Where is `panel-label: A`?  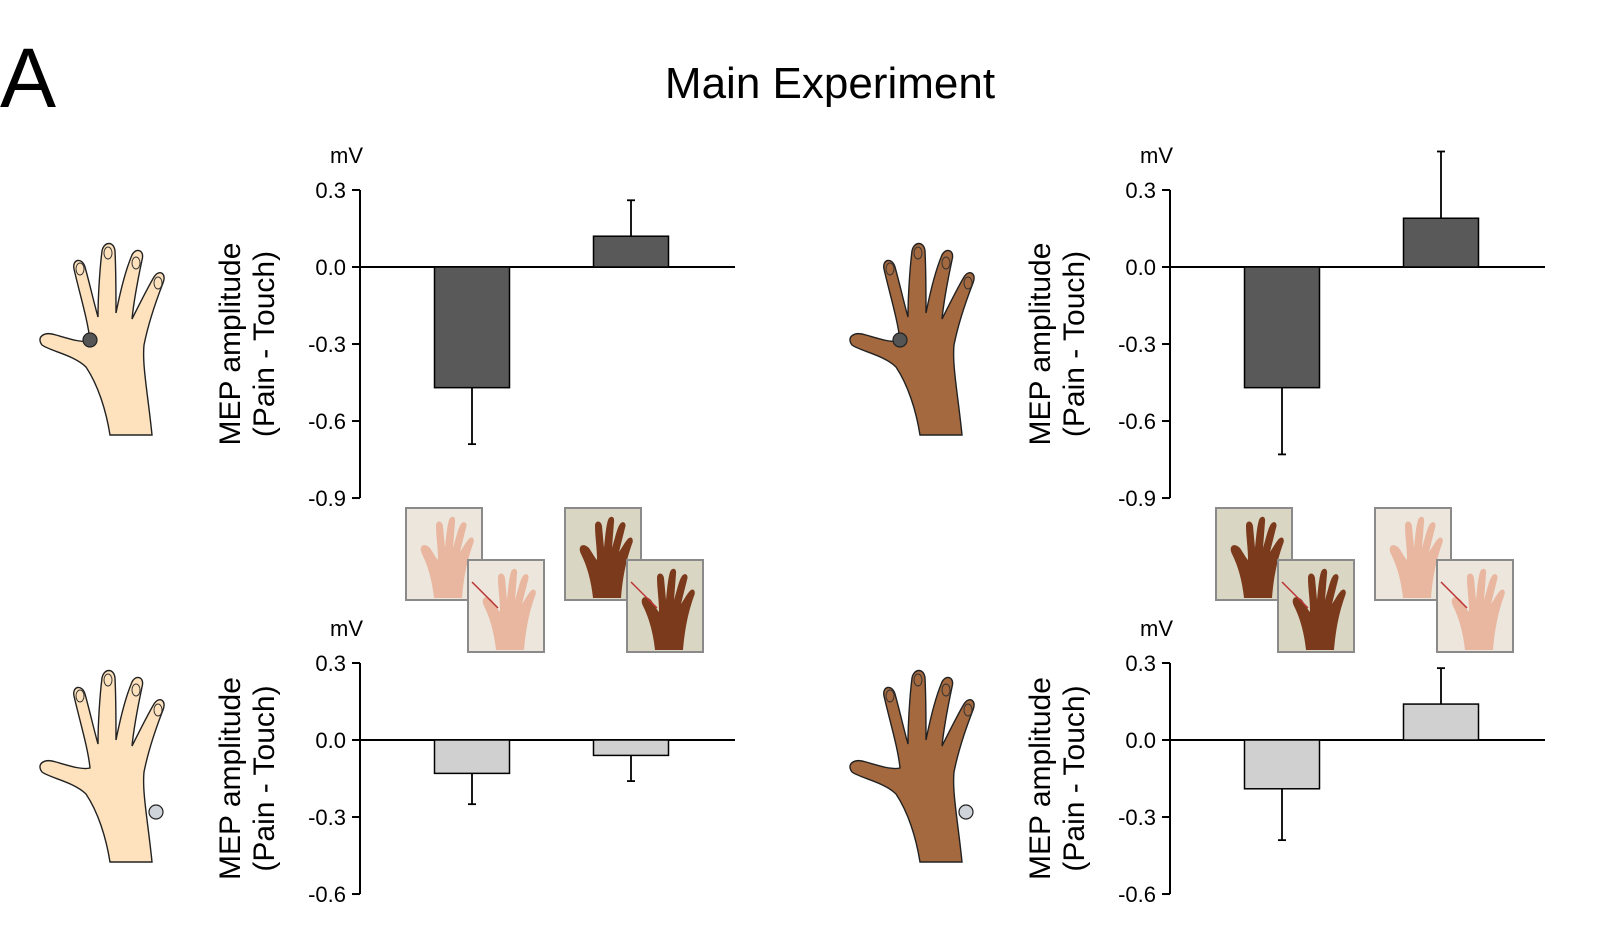 panel-label: A is located at coordinates (28, 78).